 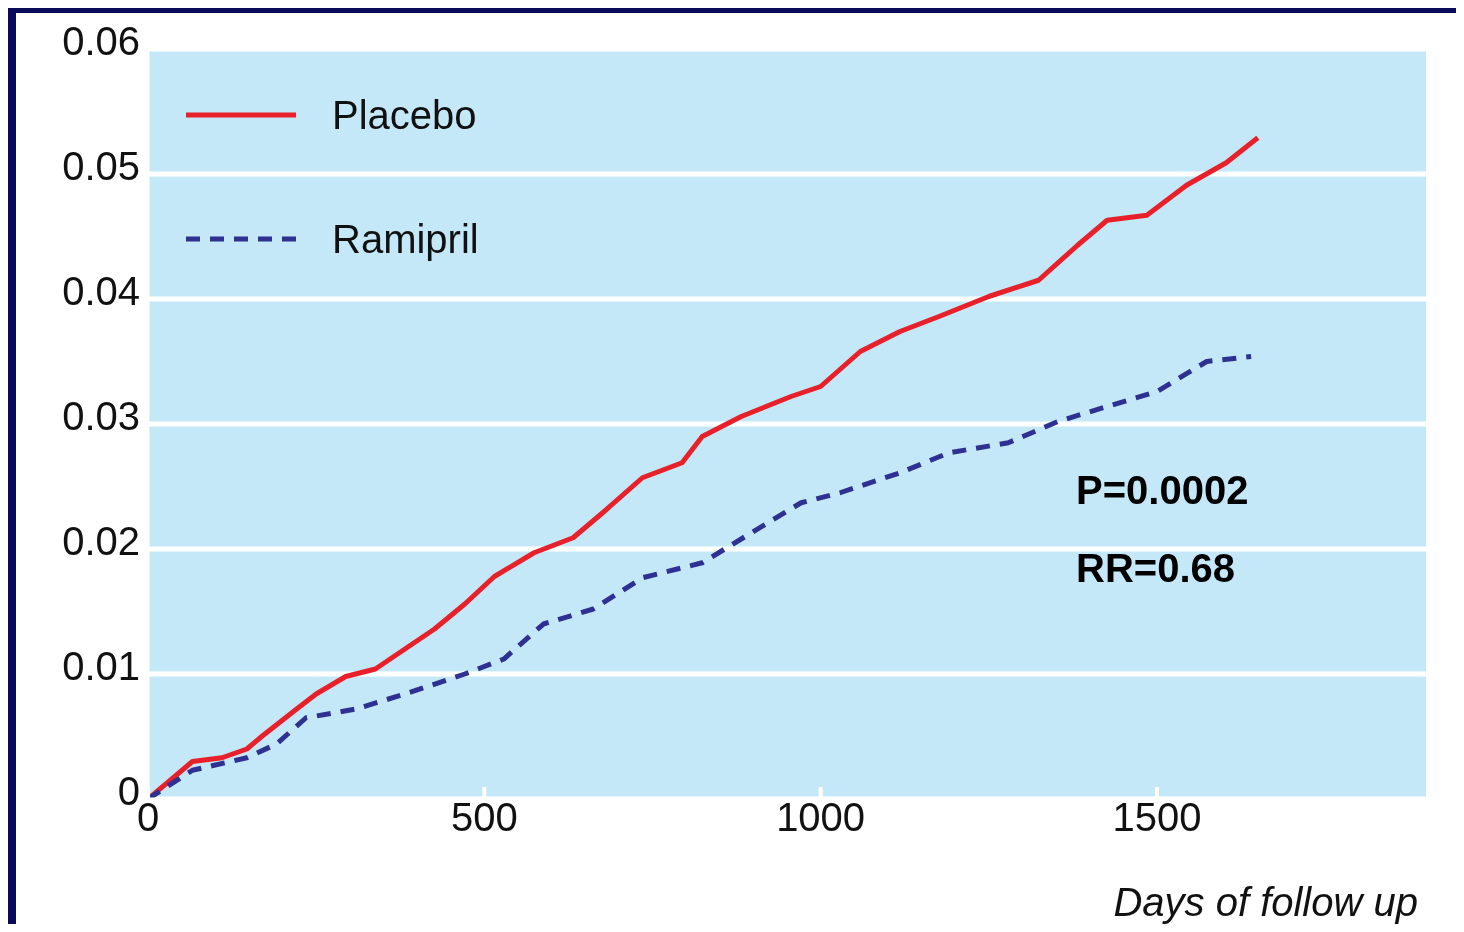 I want to click on y-tick-label: 0.01, so click(x=101, y=666).